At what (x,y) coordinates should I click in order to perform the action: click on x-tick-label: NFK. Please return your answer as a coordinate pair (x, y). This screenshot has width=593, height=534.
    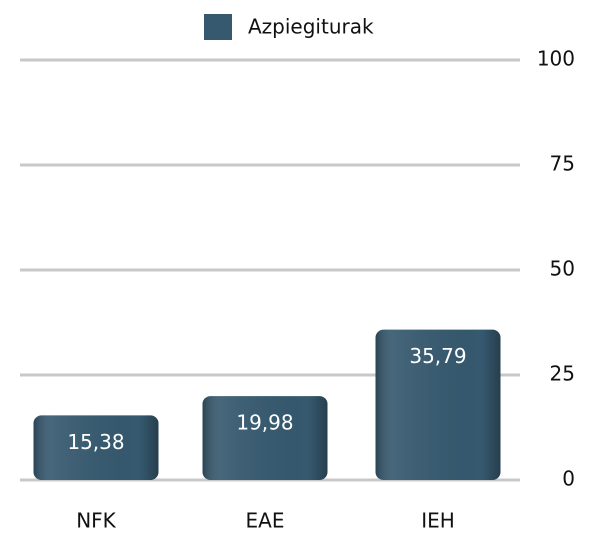
    Looking at the image, I should click on (96, 521).